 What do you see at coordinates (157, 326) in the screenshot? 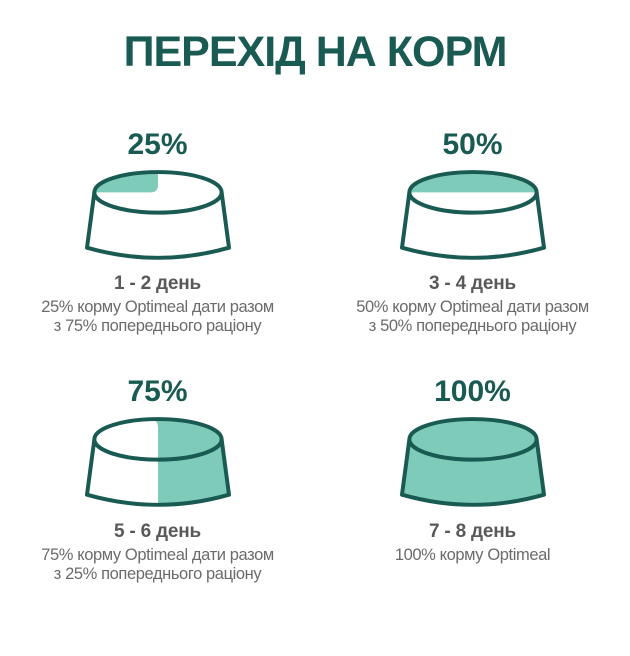
I see `step-25-description-line2: з 75% попереднього раціону` at bounding box center [157, 326].